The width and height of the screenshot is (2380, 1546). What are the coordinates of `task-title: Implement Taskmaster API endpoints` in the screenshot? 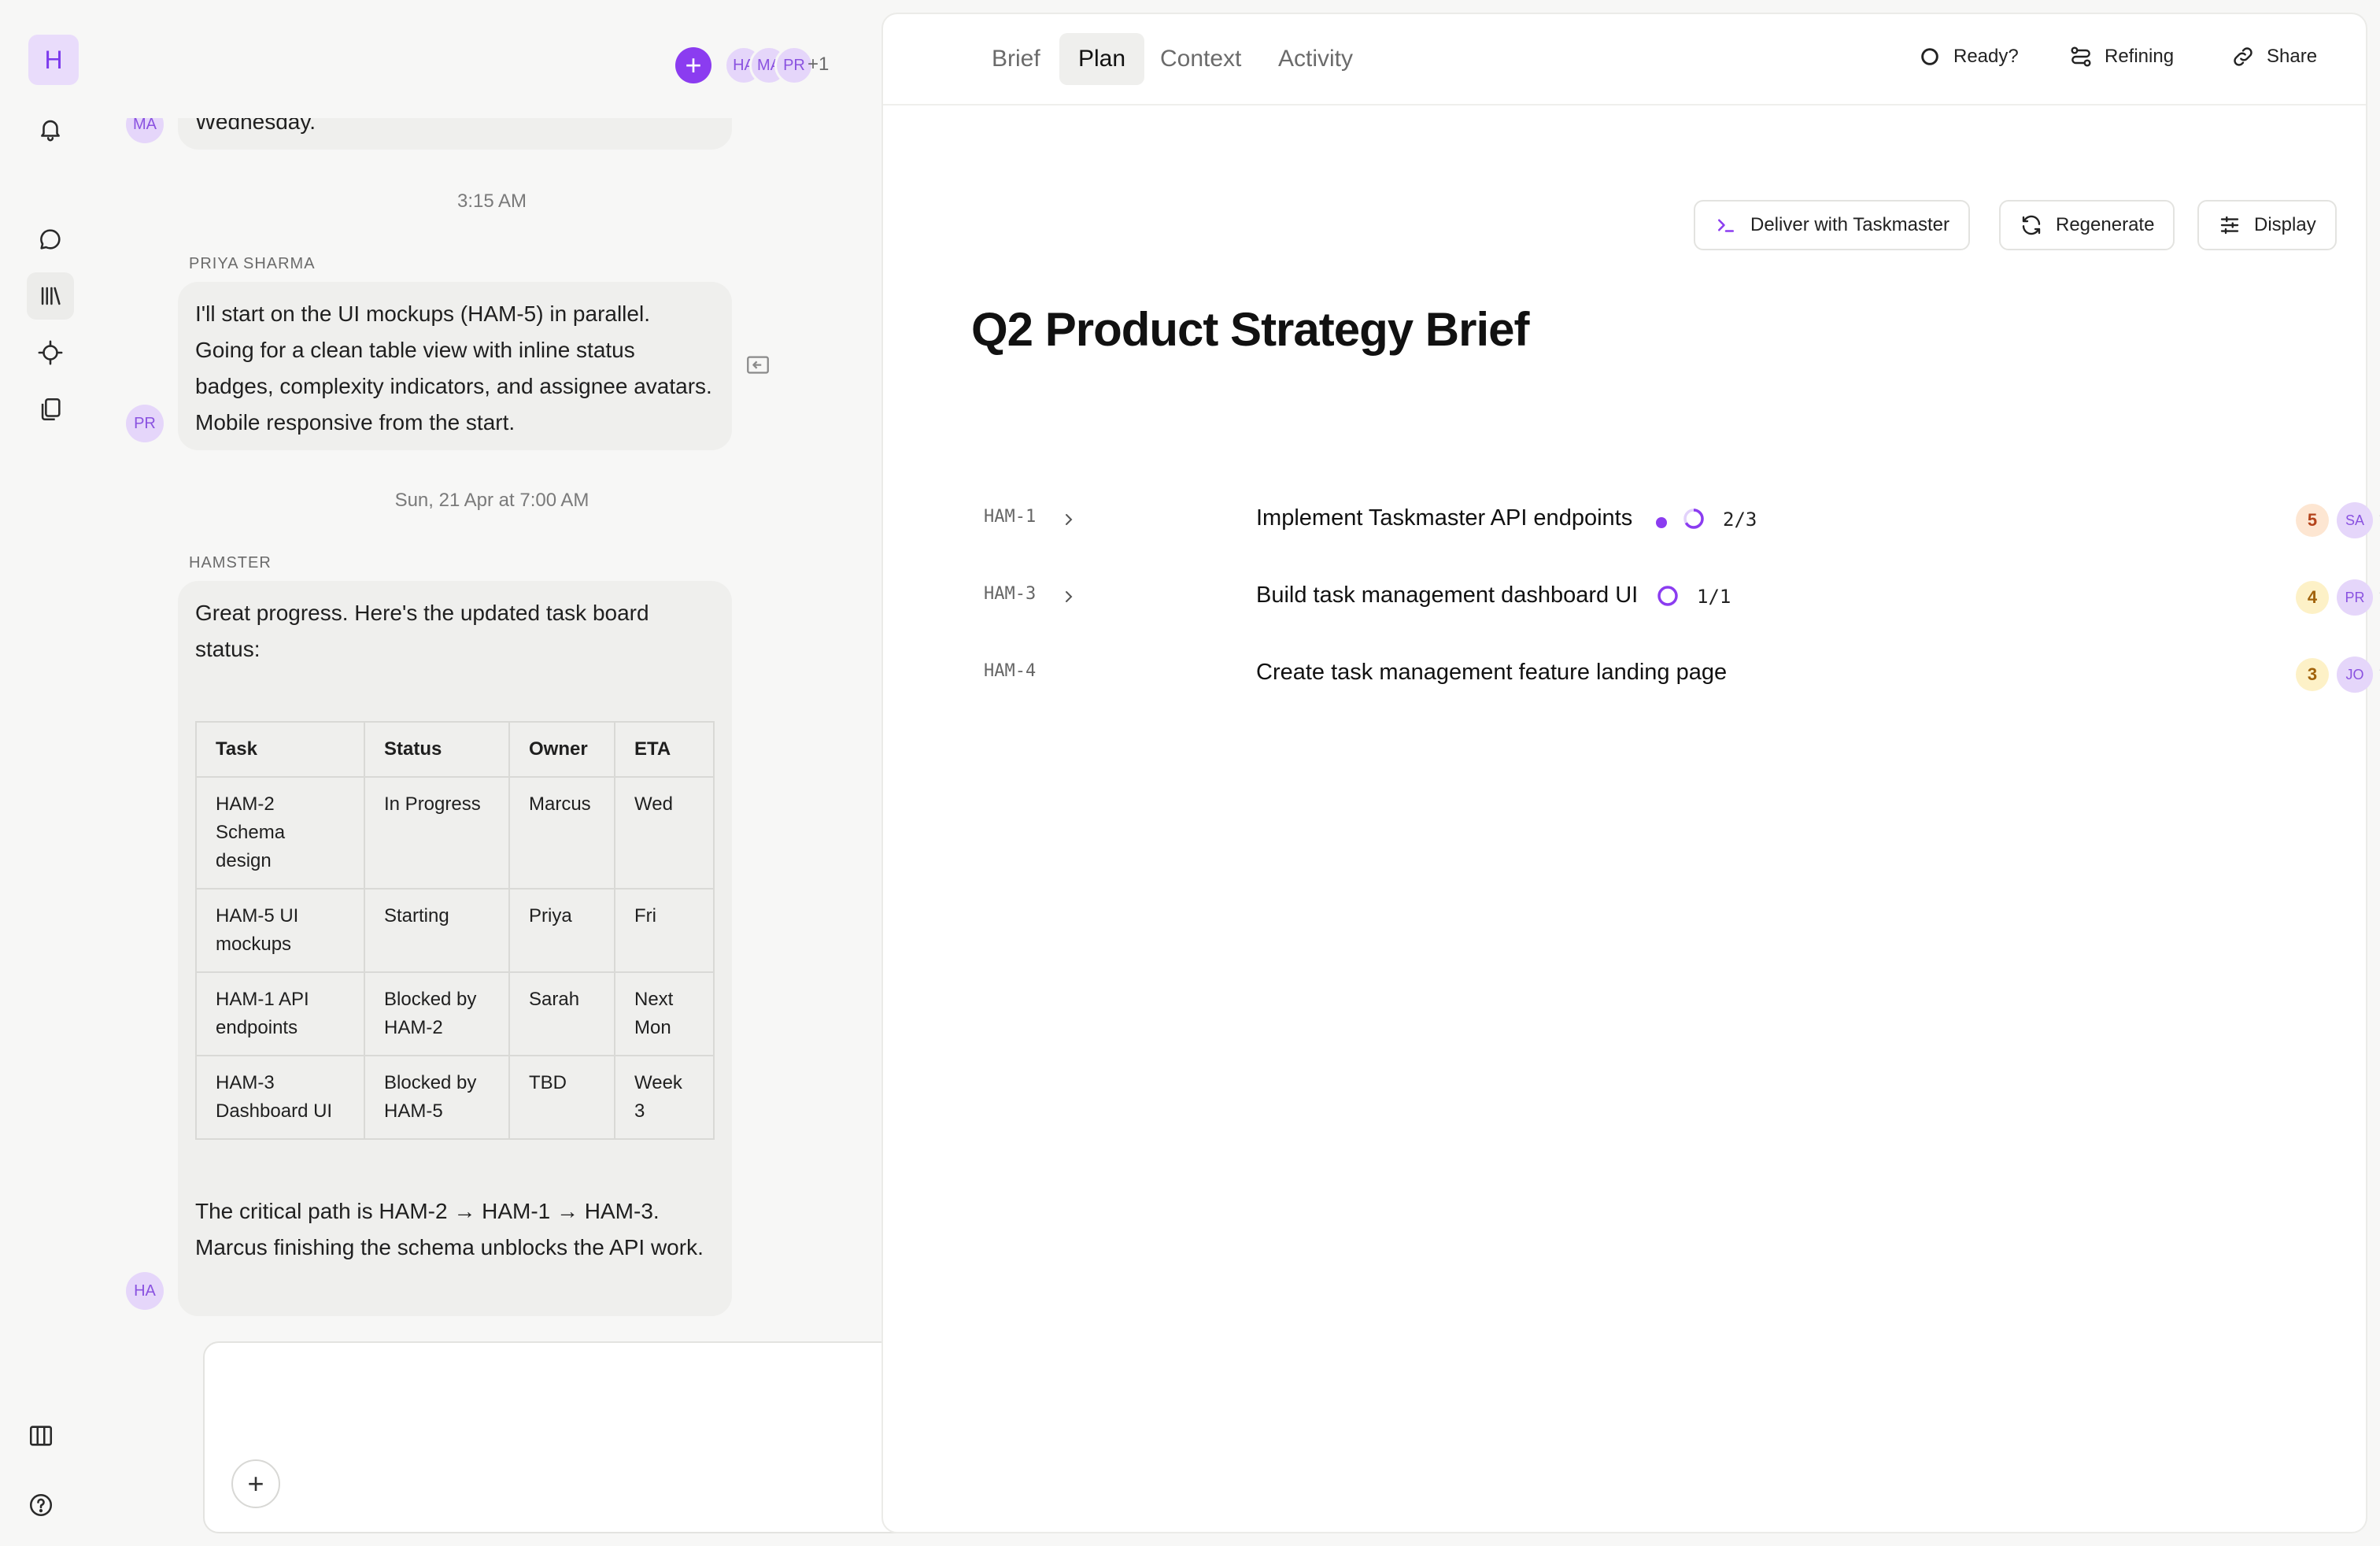 It's located at (1444, 518).